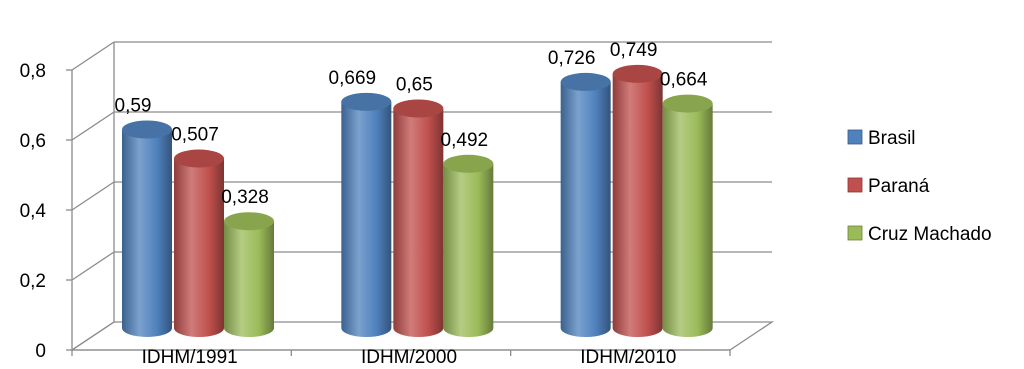  I want to click on bar-paraná-1, so click(199, 243).